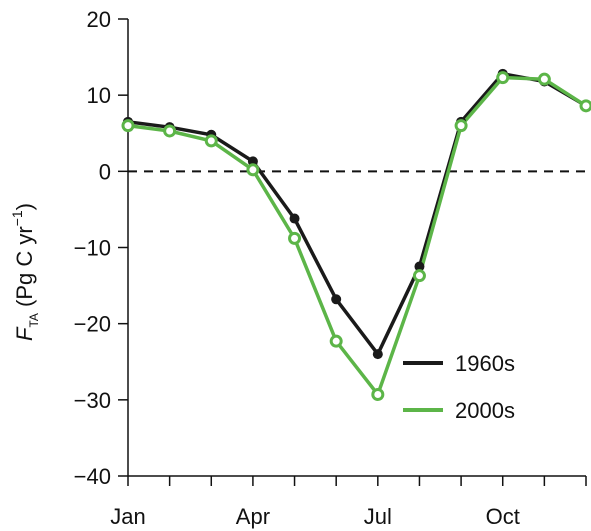  Describe the element at coordinates (485, 410) in the screenshot. I see `legend-label-2000s: 2000s` at that location.